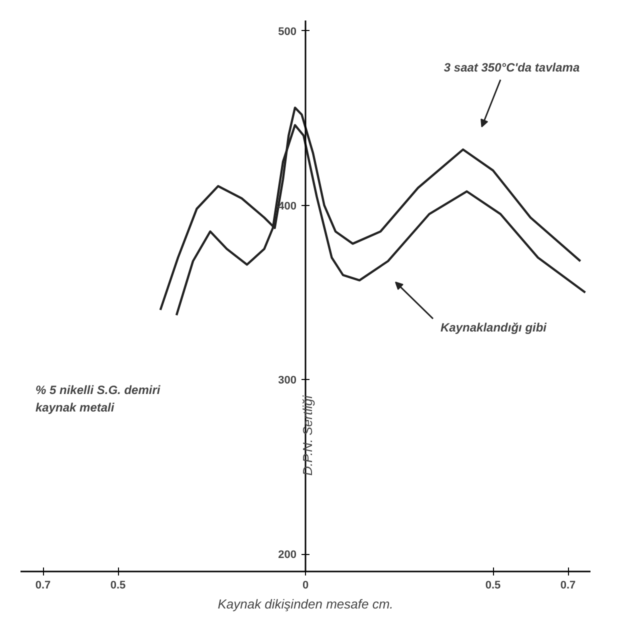  I want to click on y-tick-label: 200, so click(287, 555).